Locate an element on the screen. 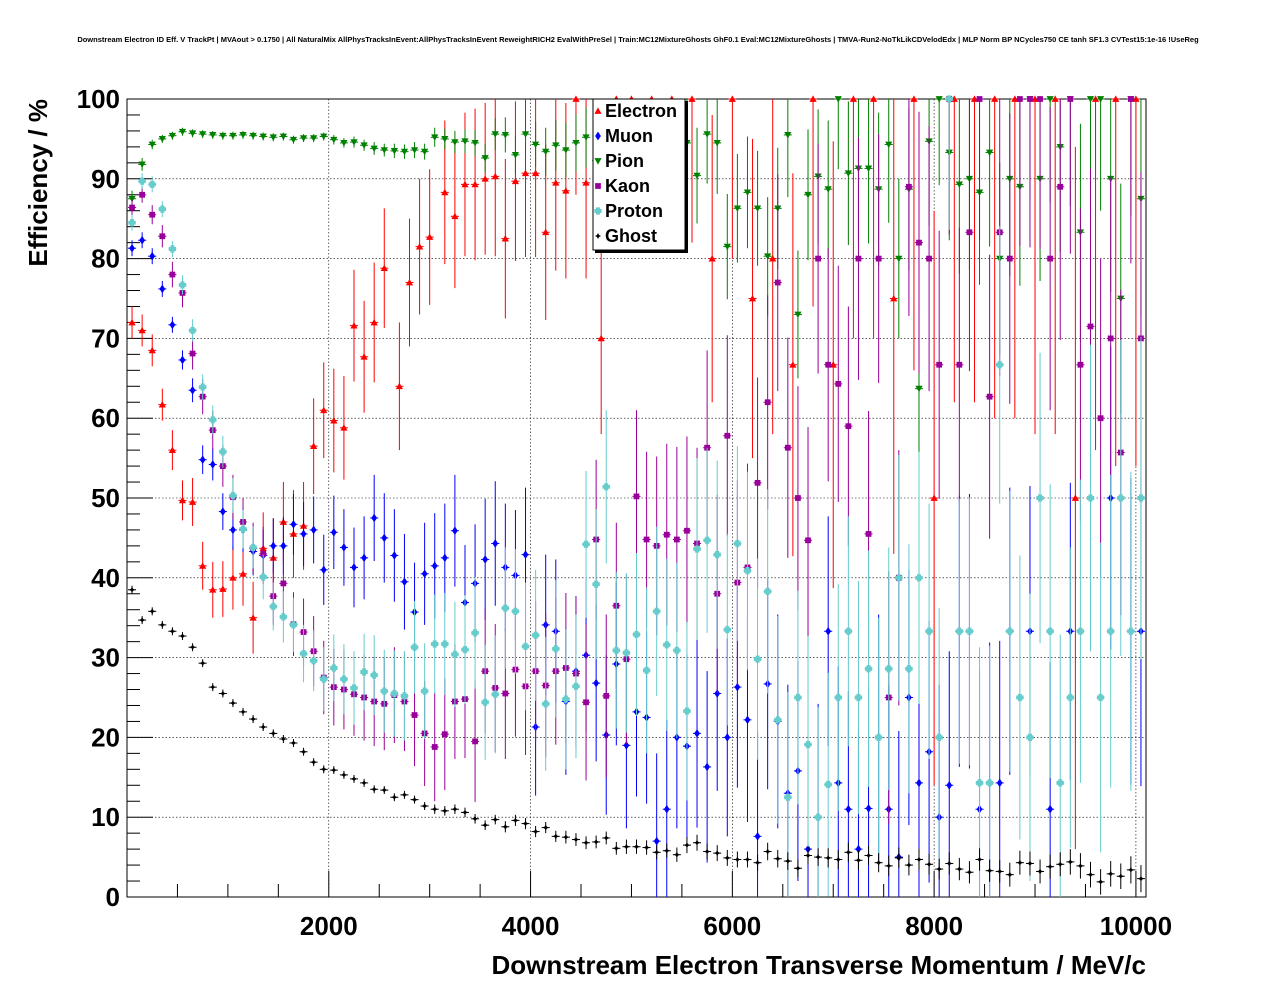 This screenshot has height=996, width=1276. y-tick-label: 70 is located at coordinates (105, 338).